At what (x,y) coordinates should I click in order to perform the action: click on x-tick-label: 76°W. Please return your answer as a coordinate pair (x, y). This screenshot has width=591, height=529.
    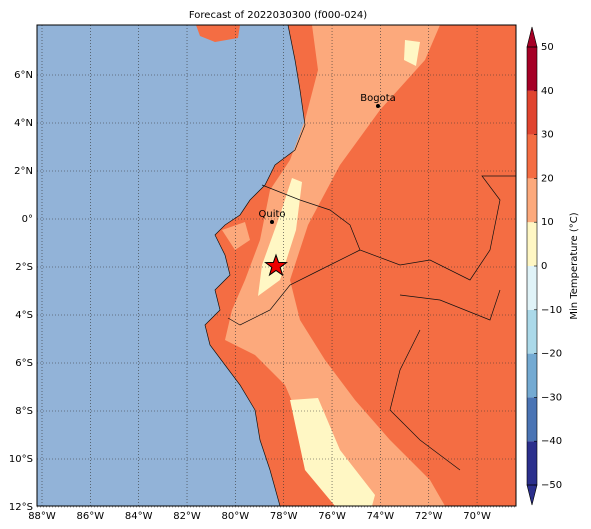
    Looking at the image, I should click on (332, 516).